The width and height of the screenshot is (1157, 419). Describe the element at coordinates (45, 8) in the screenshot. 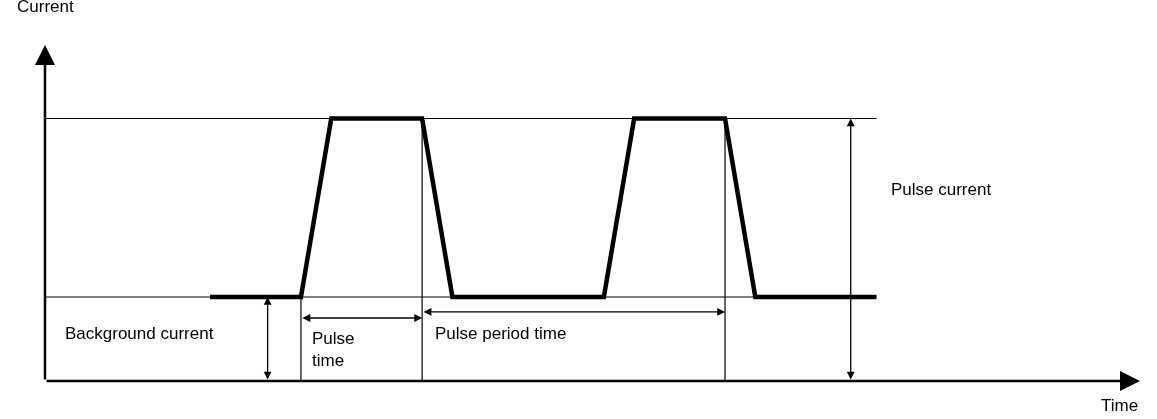

I see `text: Current` at that location.